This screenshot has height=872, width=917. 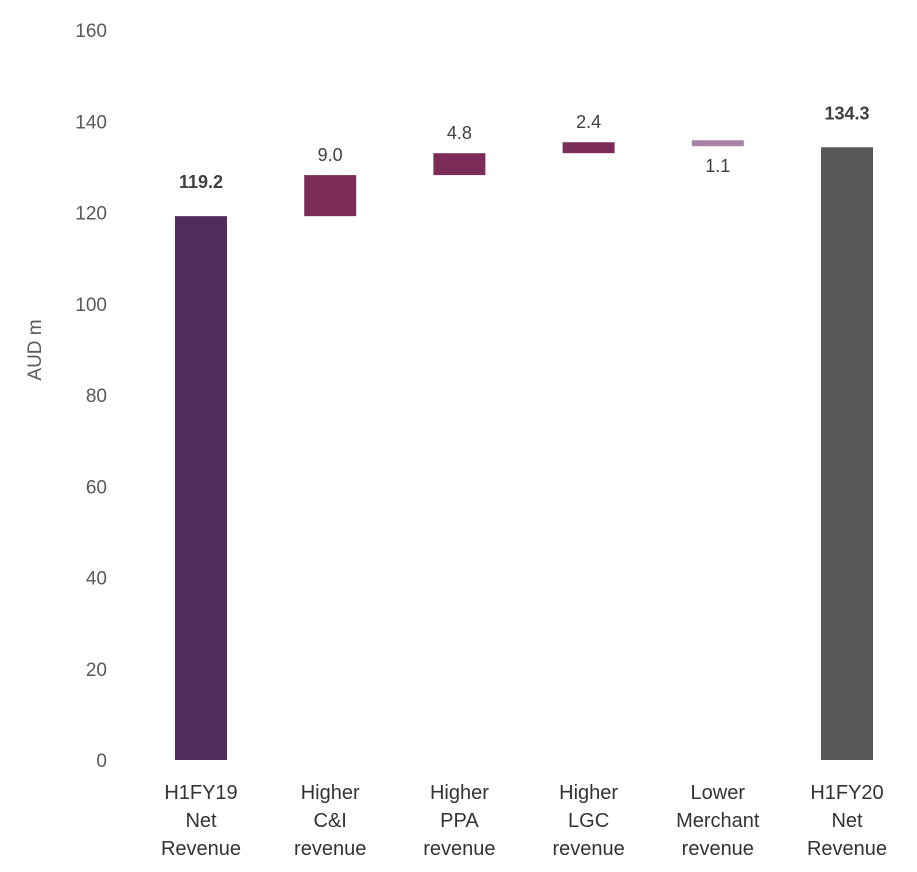 What do you see at coordinates (846, 793) in the screenshot?
I see `category-label: H1FY20` at bounding box center [846, 793].